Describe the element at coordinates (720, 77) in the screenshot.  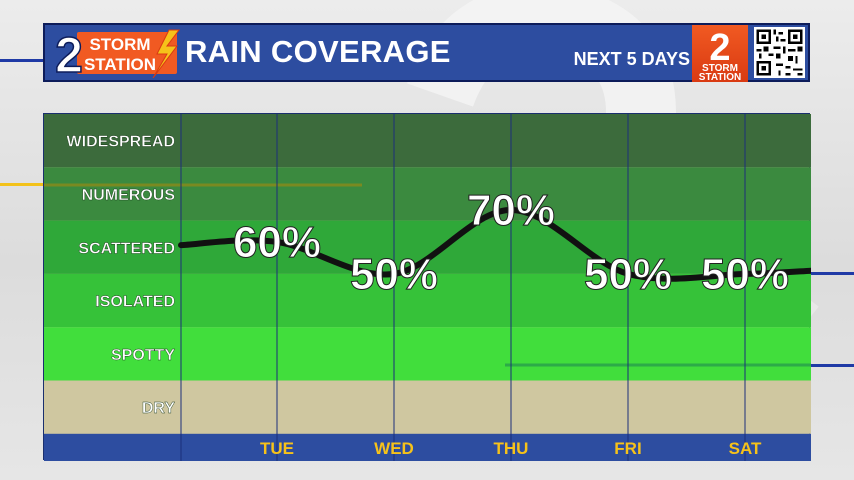
I see `badge-text-station: STATION` at that location.